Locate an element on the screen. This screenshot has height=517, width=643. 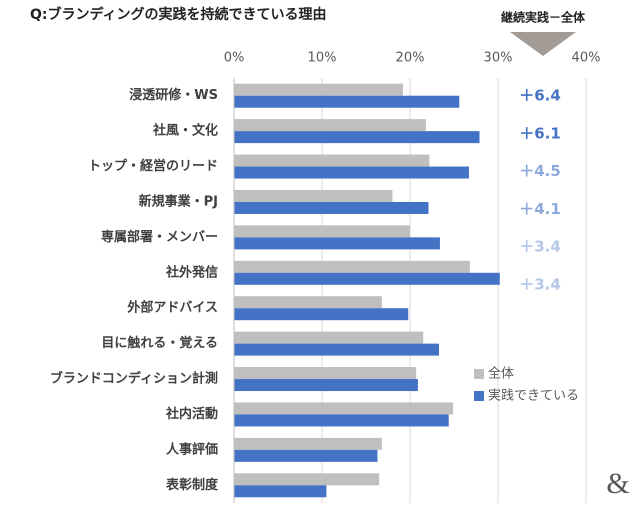
y-tick-label: ブランドコンディション計測 is located at coordinates (134, 379).